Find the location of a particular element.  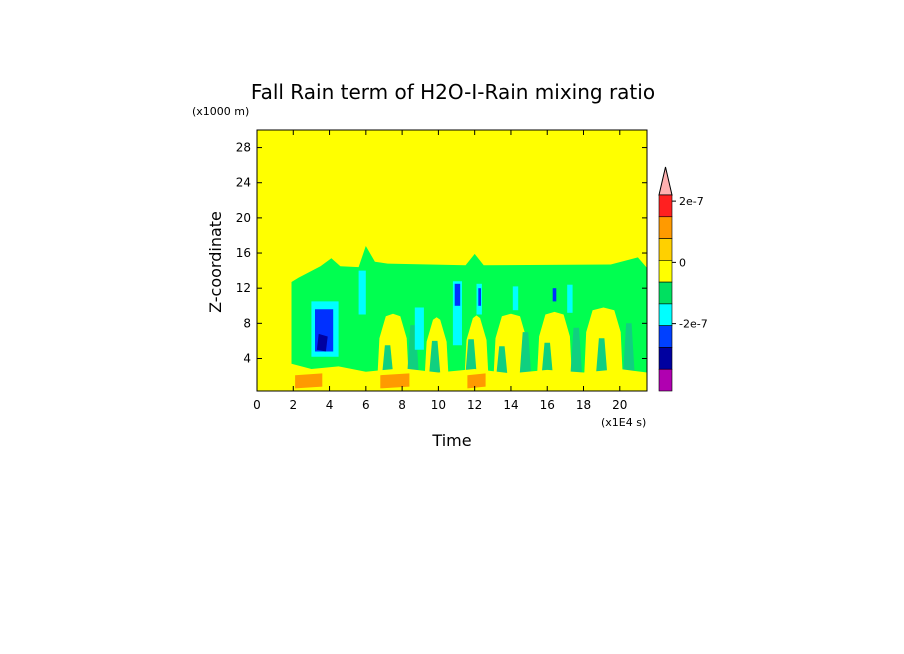

x-tick-label: 18 is located at coordinates (583, 405).